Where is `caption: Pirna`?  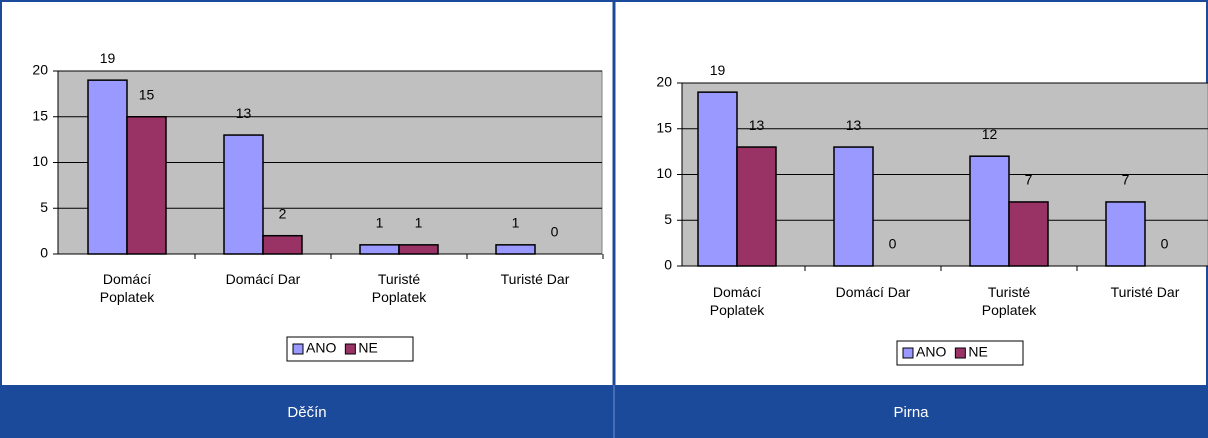 caption: Pirna is located at coordinates (911, 412).